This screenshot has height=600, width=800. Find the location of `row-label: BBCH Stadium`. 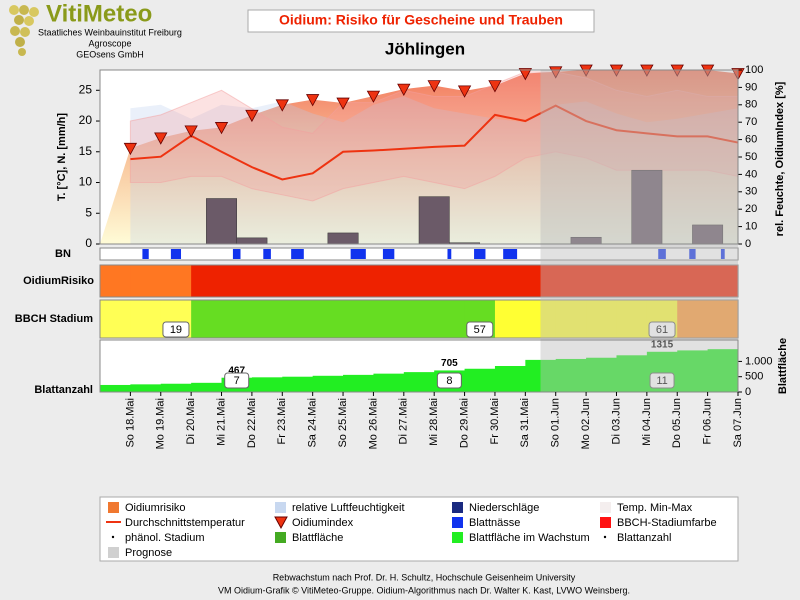

row-label: BBCH Stadium is located at coordinates (54, 319).